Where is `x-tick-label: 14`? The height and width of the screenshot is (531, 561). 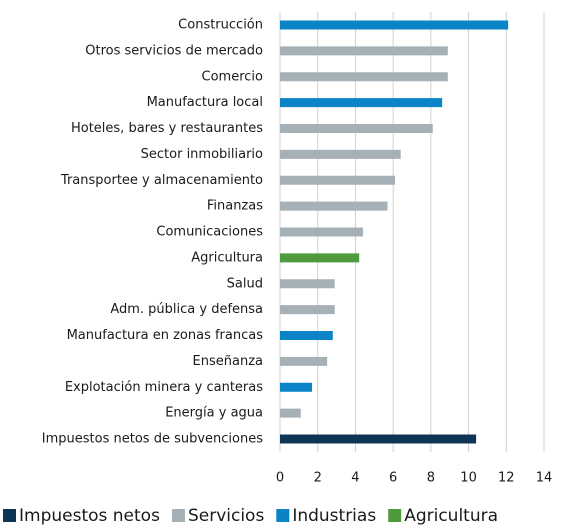
x-tick-label: 14 is located at coordinates (544, 478).